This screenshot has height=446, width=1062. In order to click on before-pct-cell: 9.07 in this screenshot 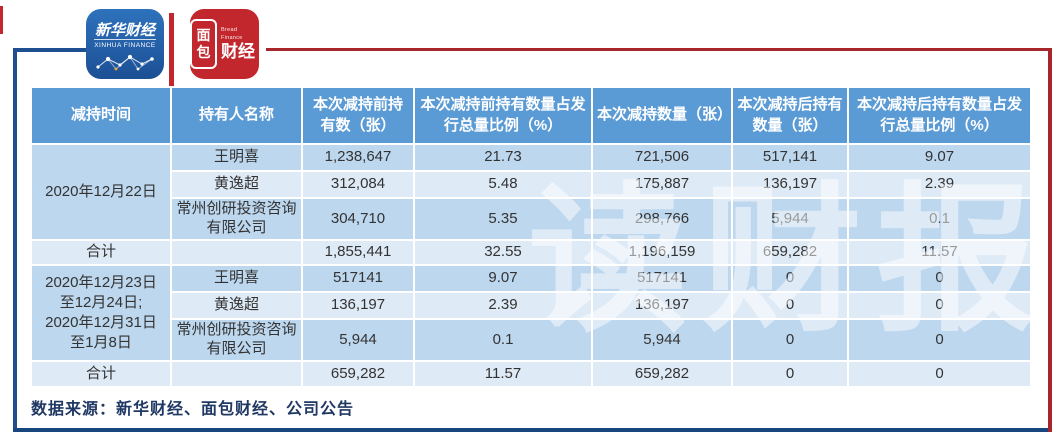, I will do `click(503, 278)`.